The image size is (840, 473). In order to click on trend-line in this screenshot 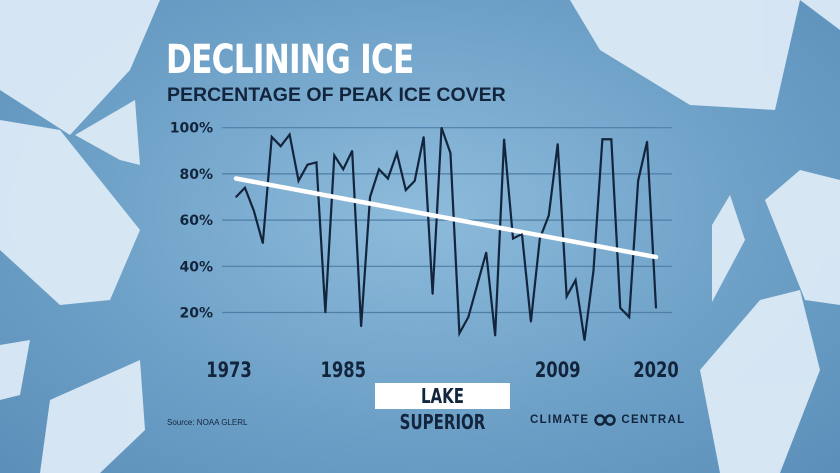, I will do `click(446, 218)`.